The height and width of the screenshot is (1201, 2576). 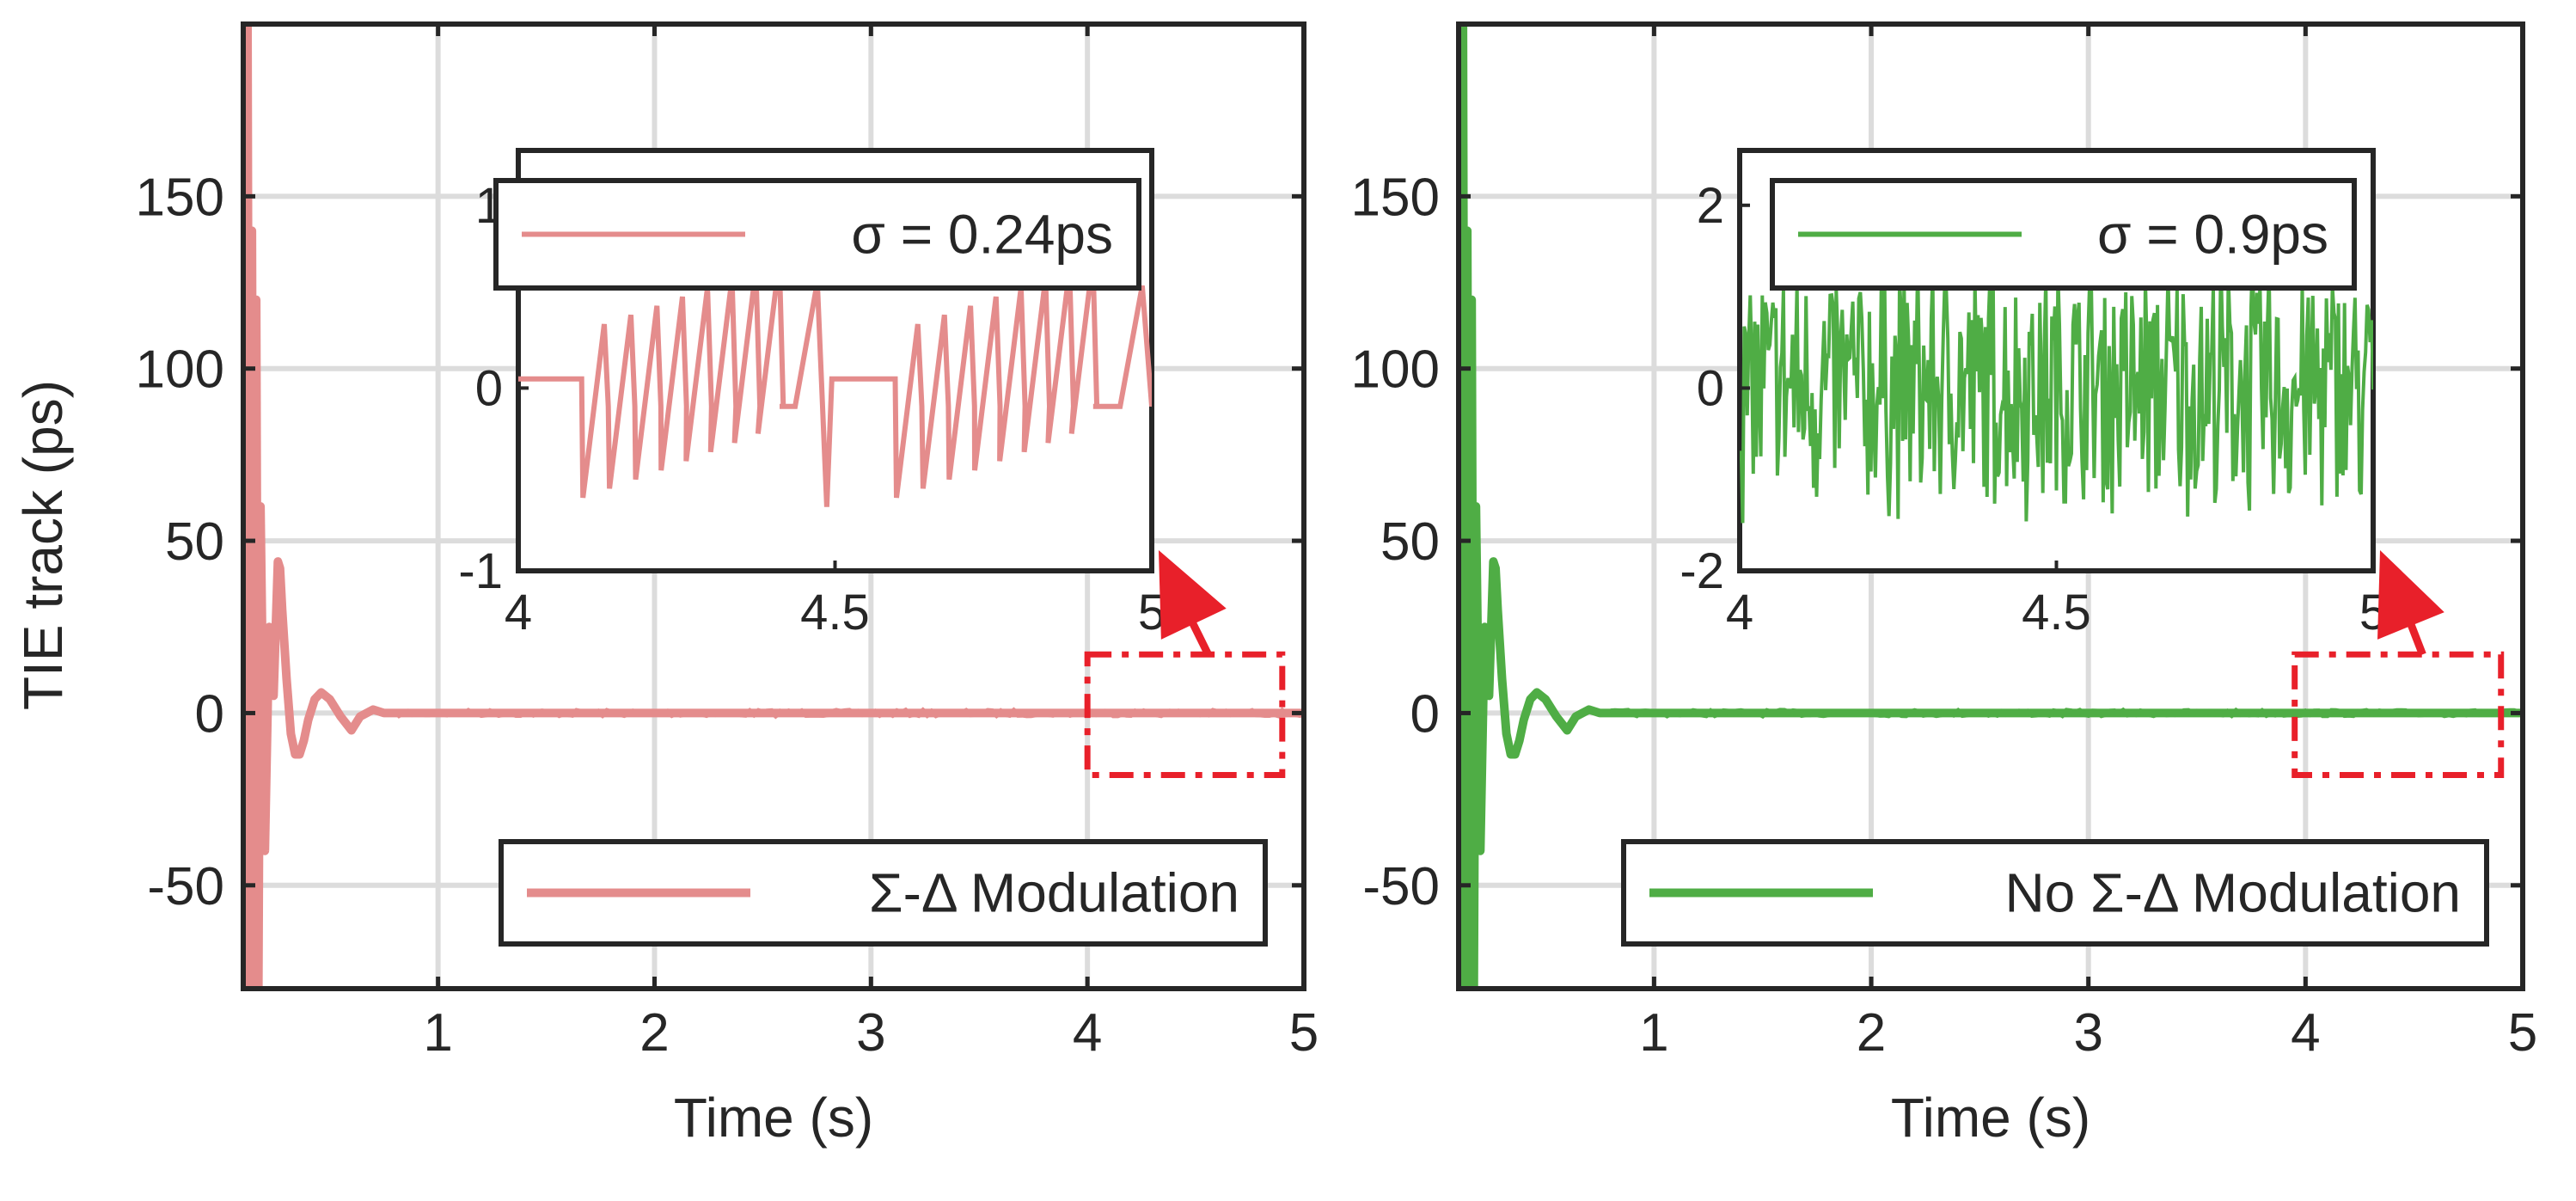 What do you see at coordinates (1702, 571) in the screenshot?
I see `inset-ytick-label: -2` at bounding box center [1702, 571].